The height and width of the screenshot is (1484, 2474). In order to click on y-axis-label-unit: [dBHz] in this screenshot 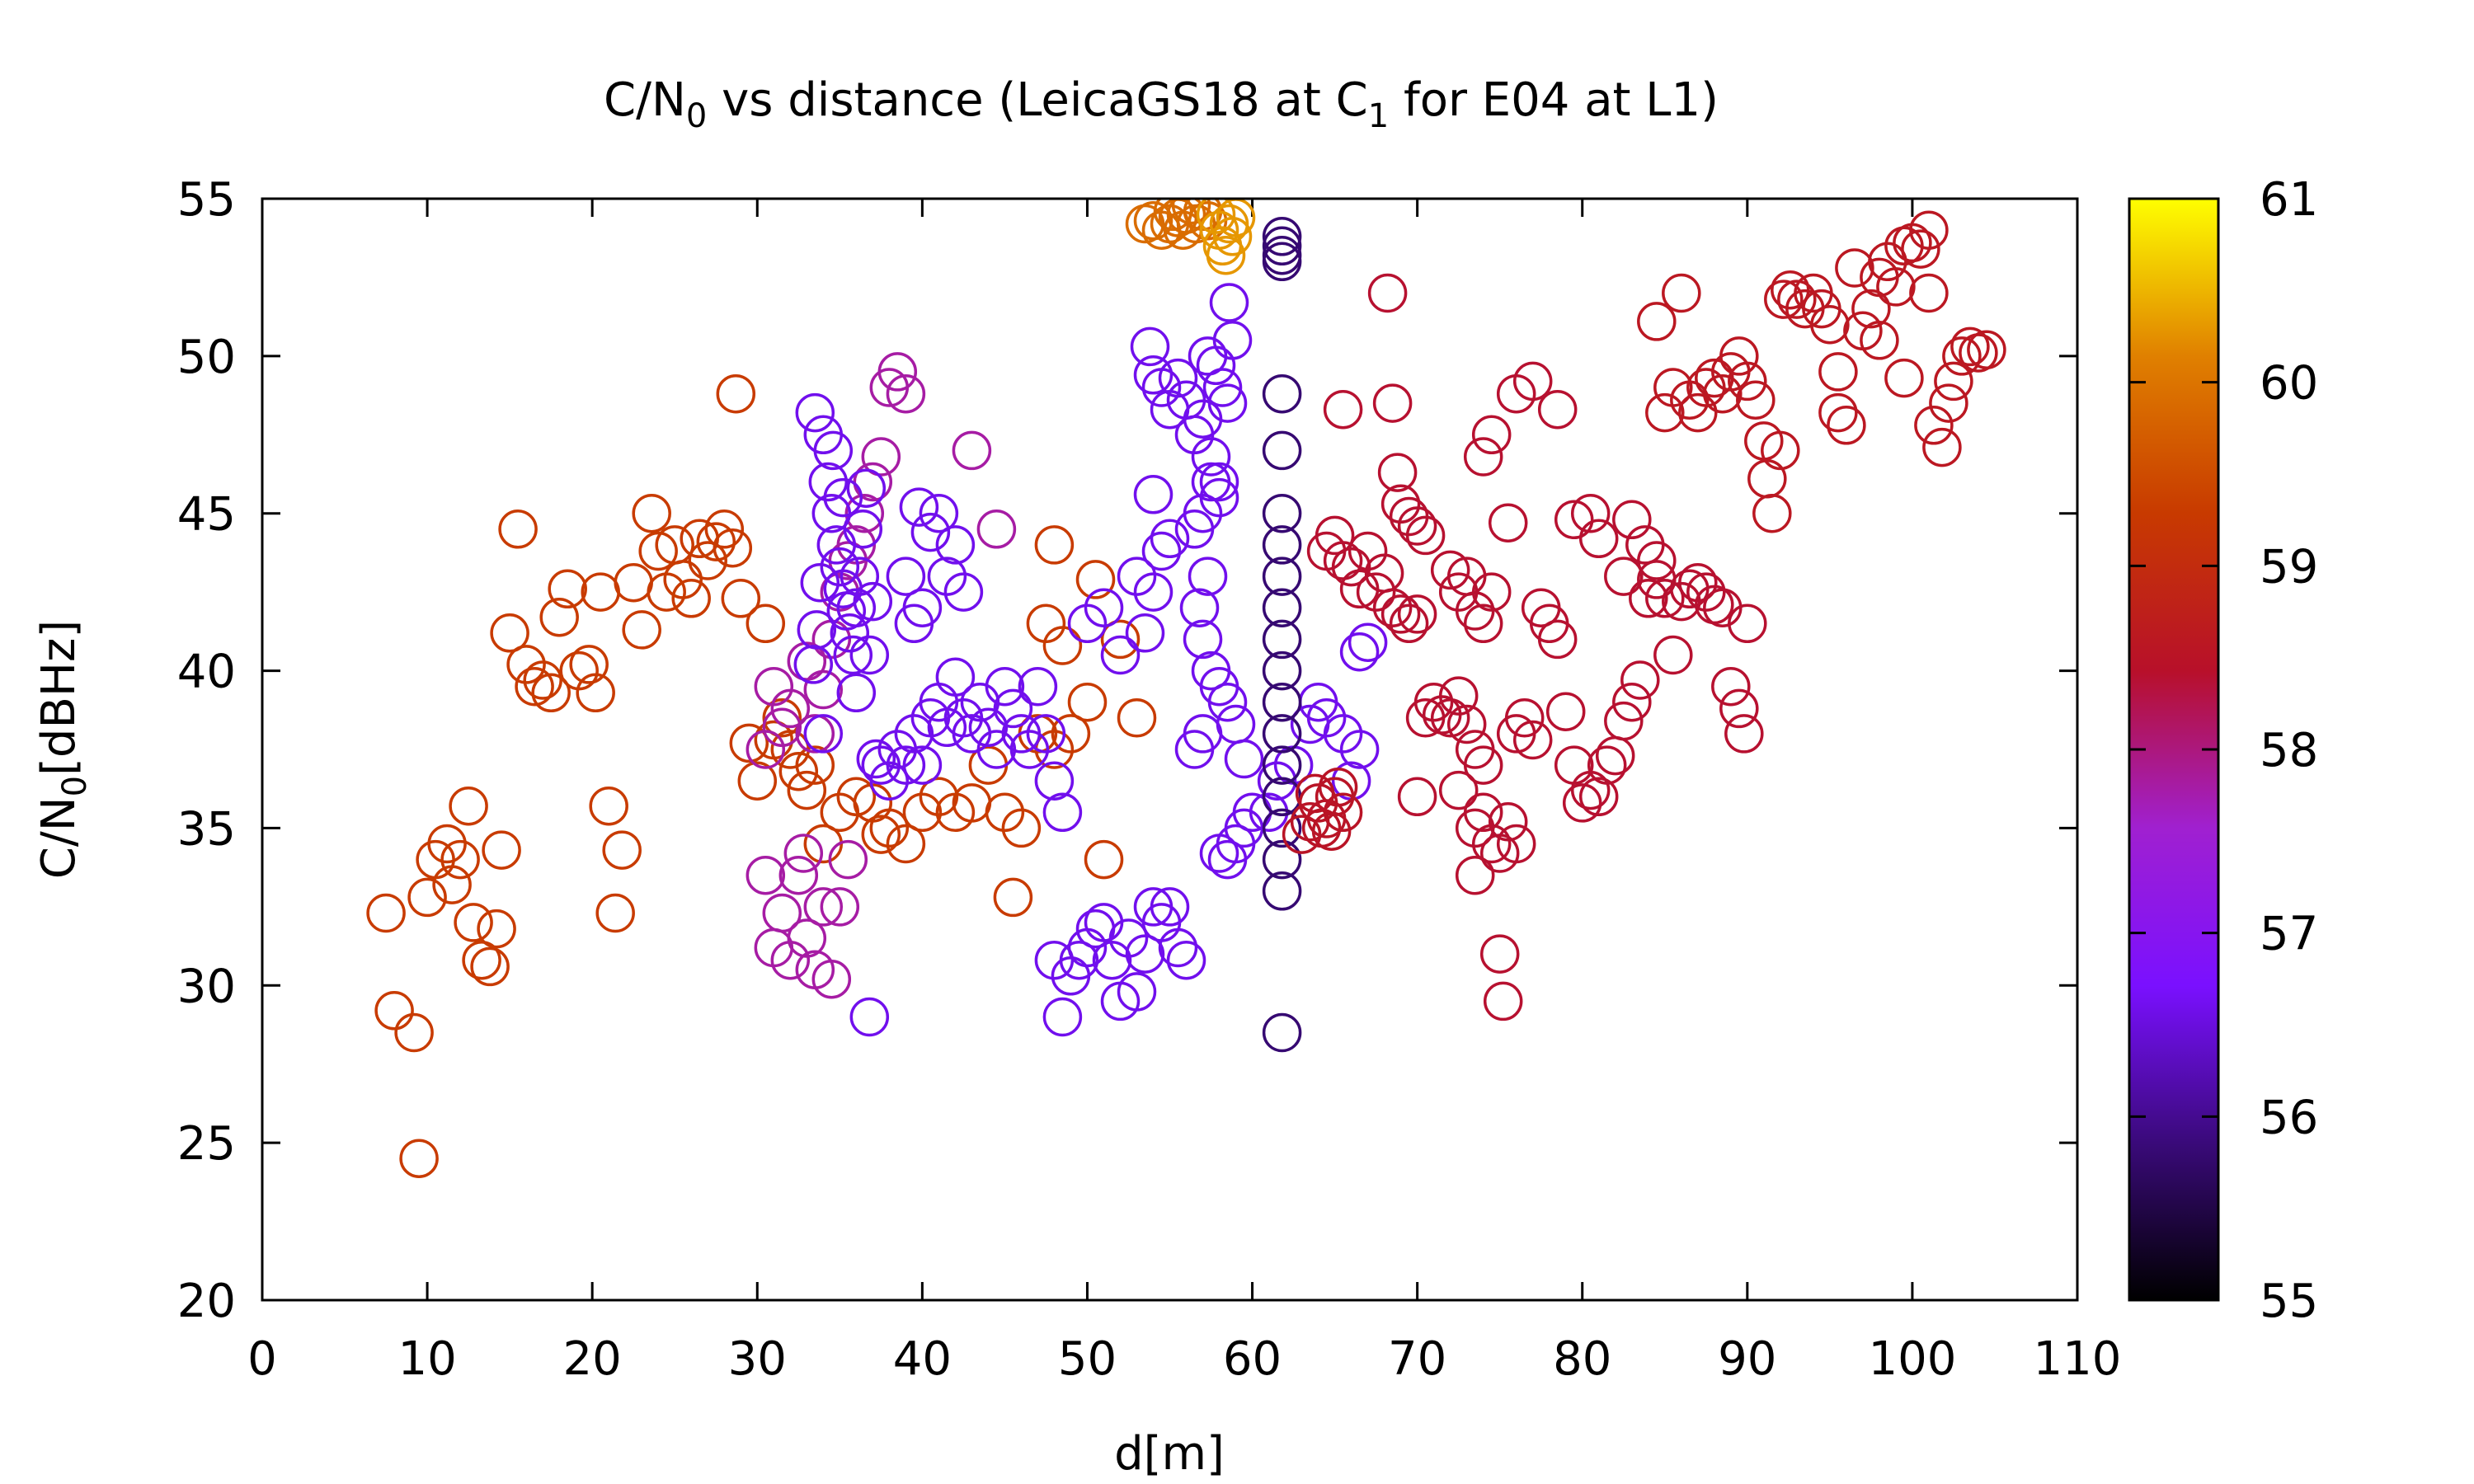, I will do `click(59, 698)`.